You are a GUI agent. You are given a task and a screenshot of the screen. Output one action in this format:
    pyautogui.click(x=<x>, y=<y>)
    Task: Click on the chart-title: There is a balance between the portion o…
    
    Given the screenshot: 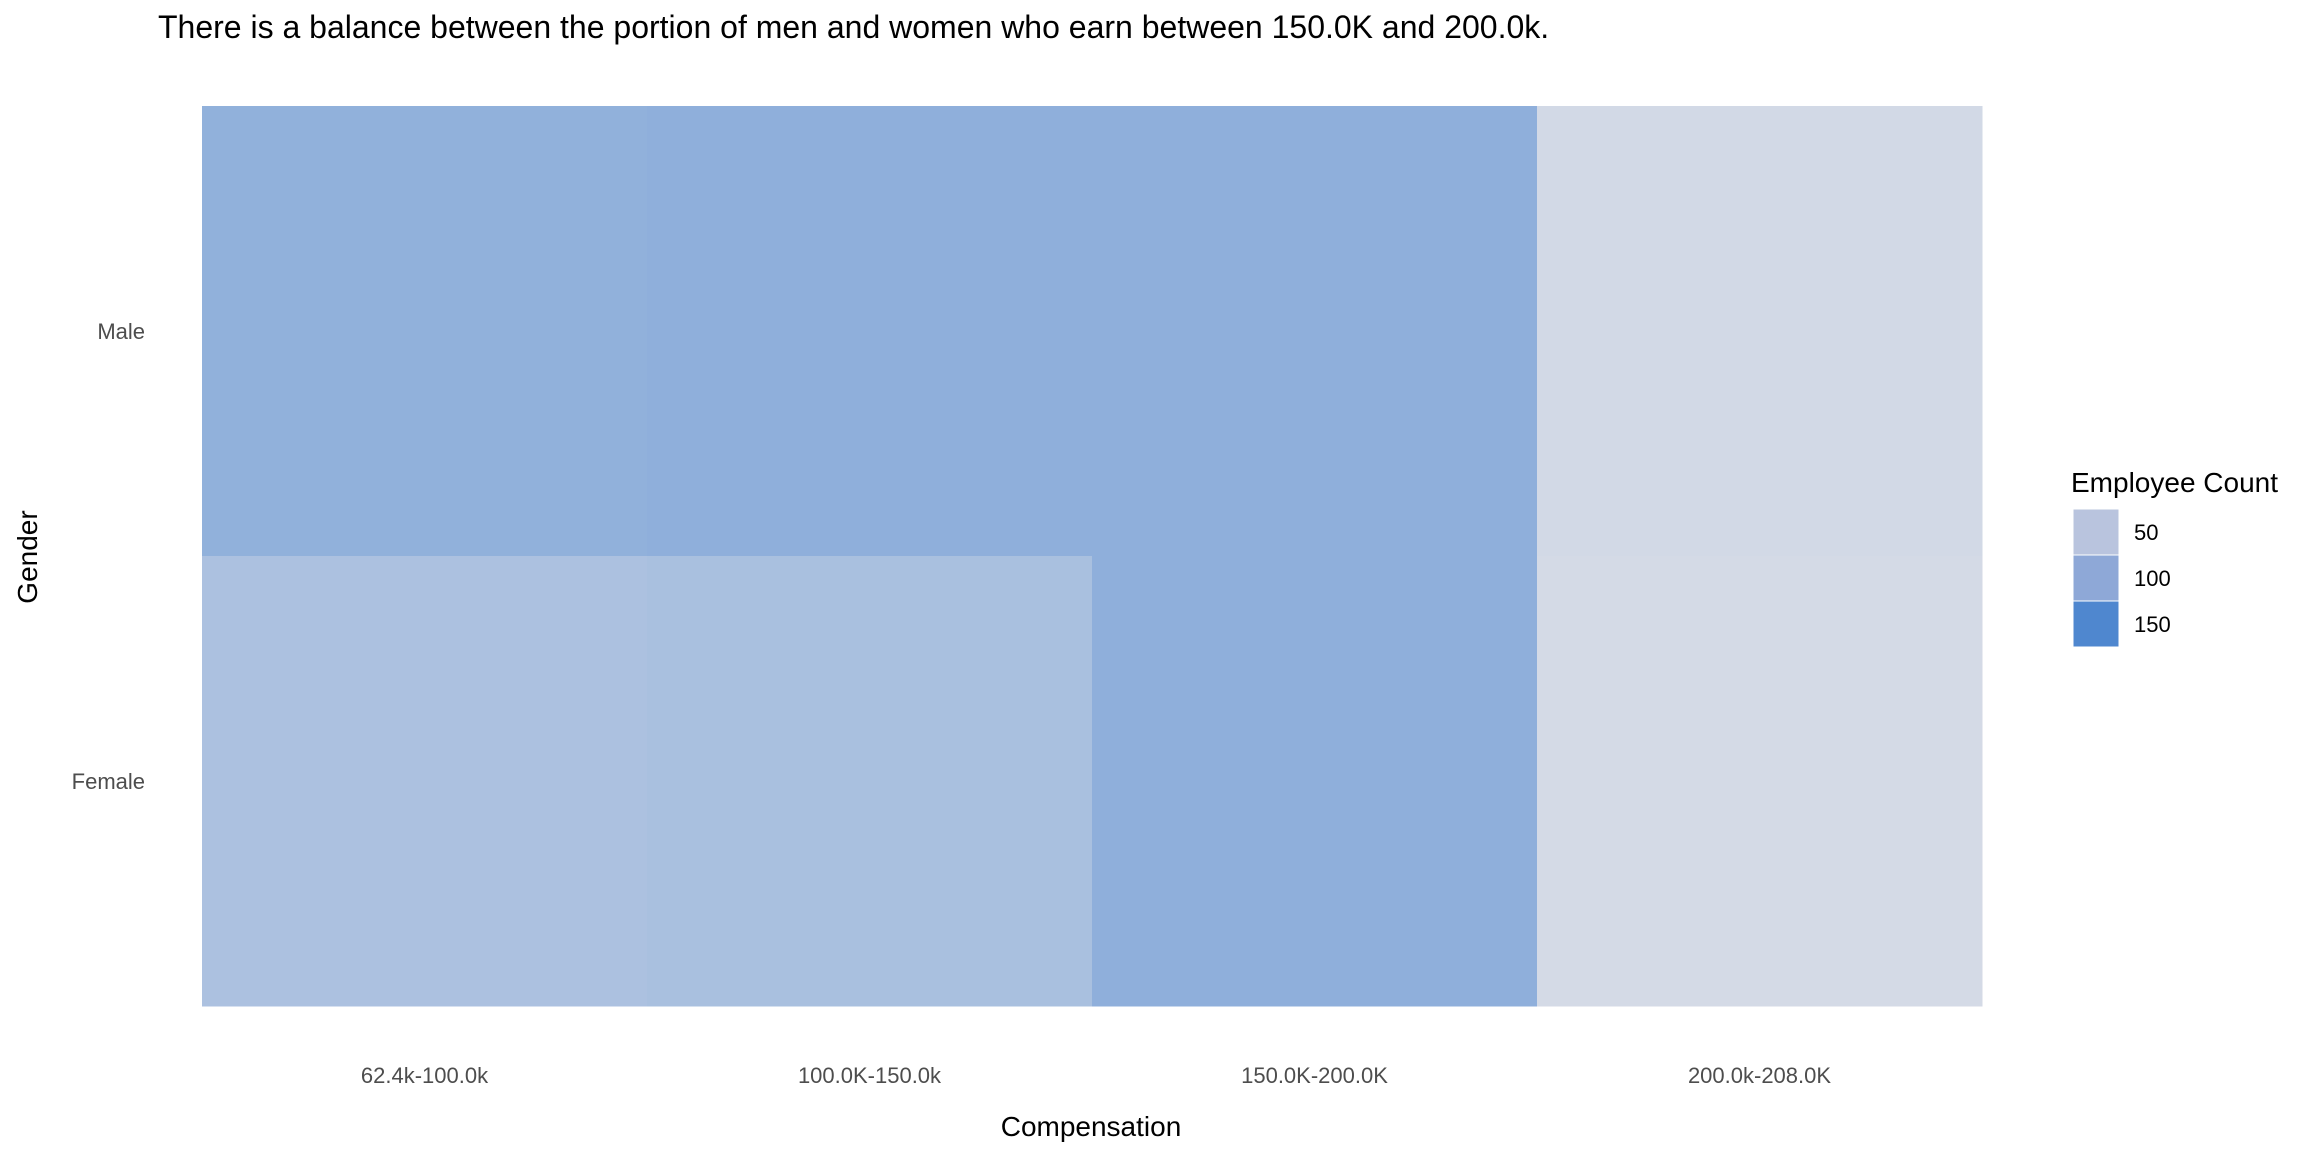 What is the action you would take?
    pyautogui.click(x=853, y=27)
    